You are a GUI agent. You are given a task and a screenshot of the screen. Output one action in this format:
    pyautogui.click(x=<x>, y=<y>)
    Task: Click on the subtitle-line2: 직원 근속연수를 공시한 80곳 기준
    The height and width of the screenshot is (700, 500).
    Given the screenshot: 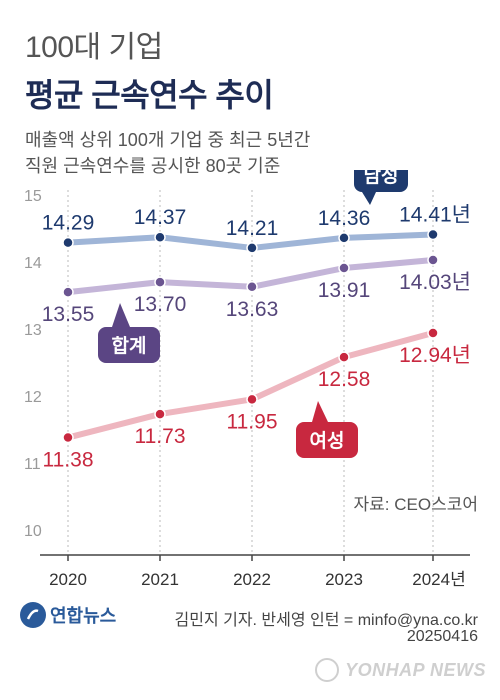 What is the action you would take?
    pyautogui.click(x=153, y=166)
    